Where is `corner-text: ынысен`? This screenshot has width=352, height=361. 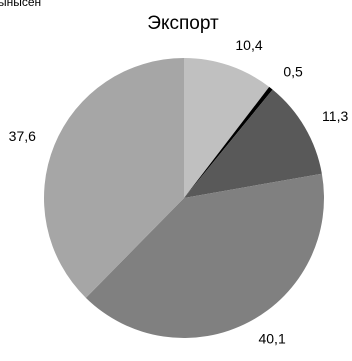 corner-text: ынысен is located at coordinates (20, 4).